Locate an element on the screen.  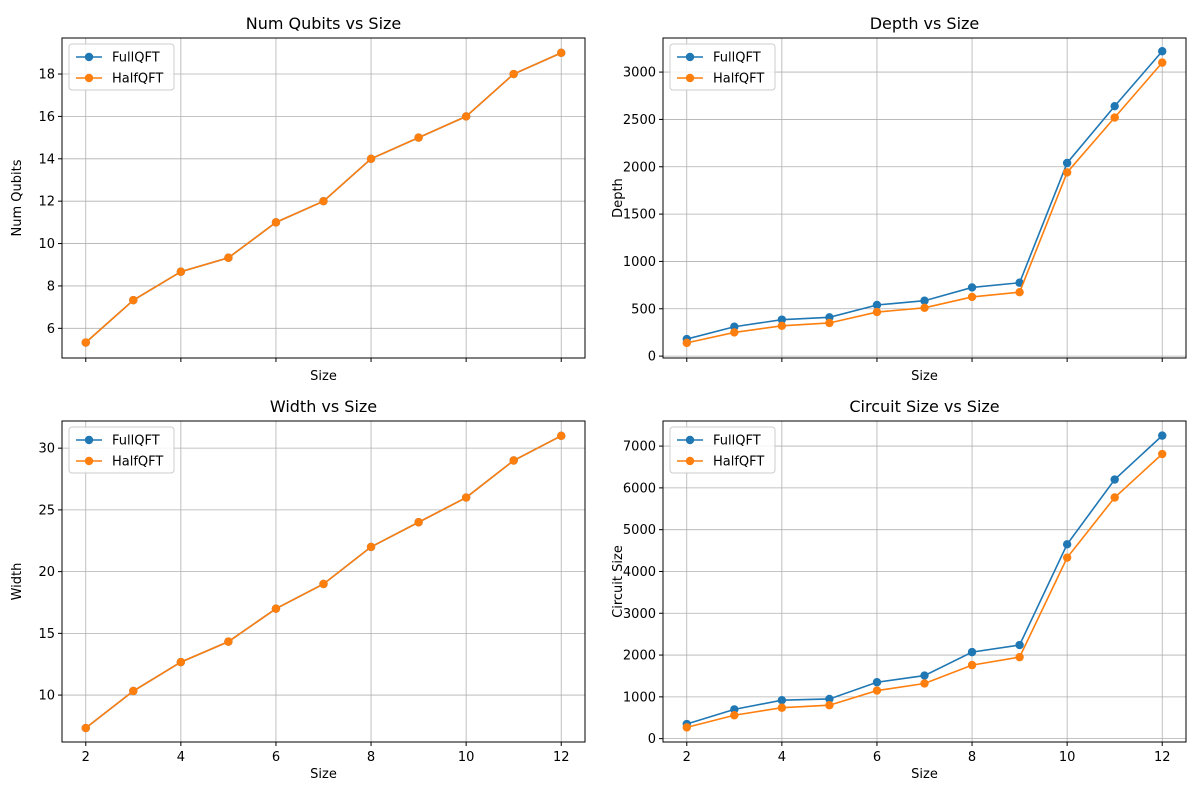
y-tick-label: 15 is located at coordinates (46, 634).